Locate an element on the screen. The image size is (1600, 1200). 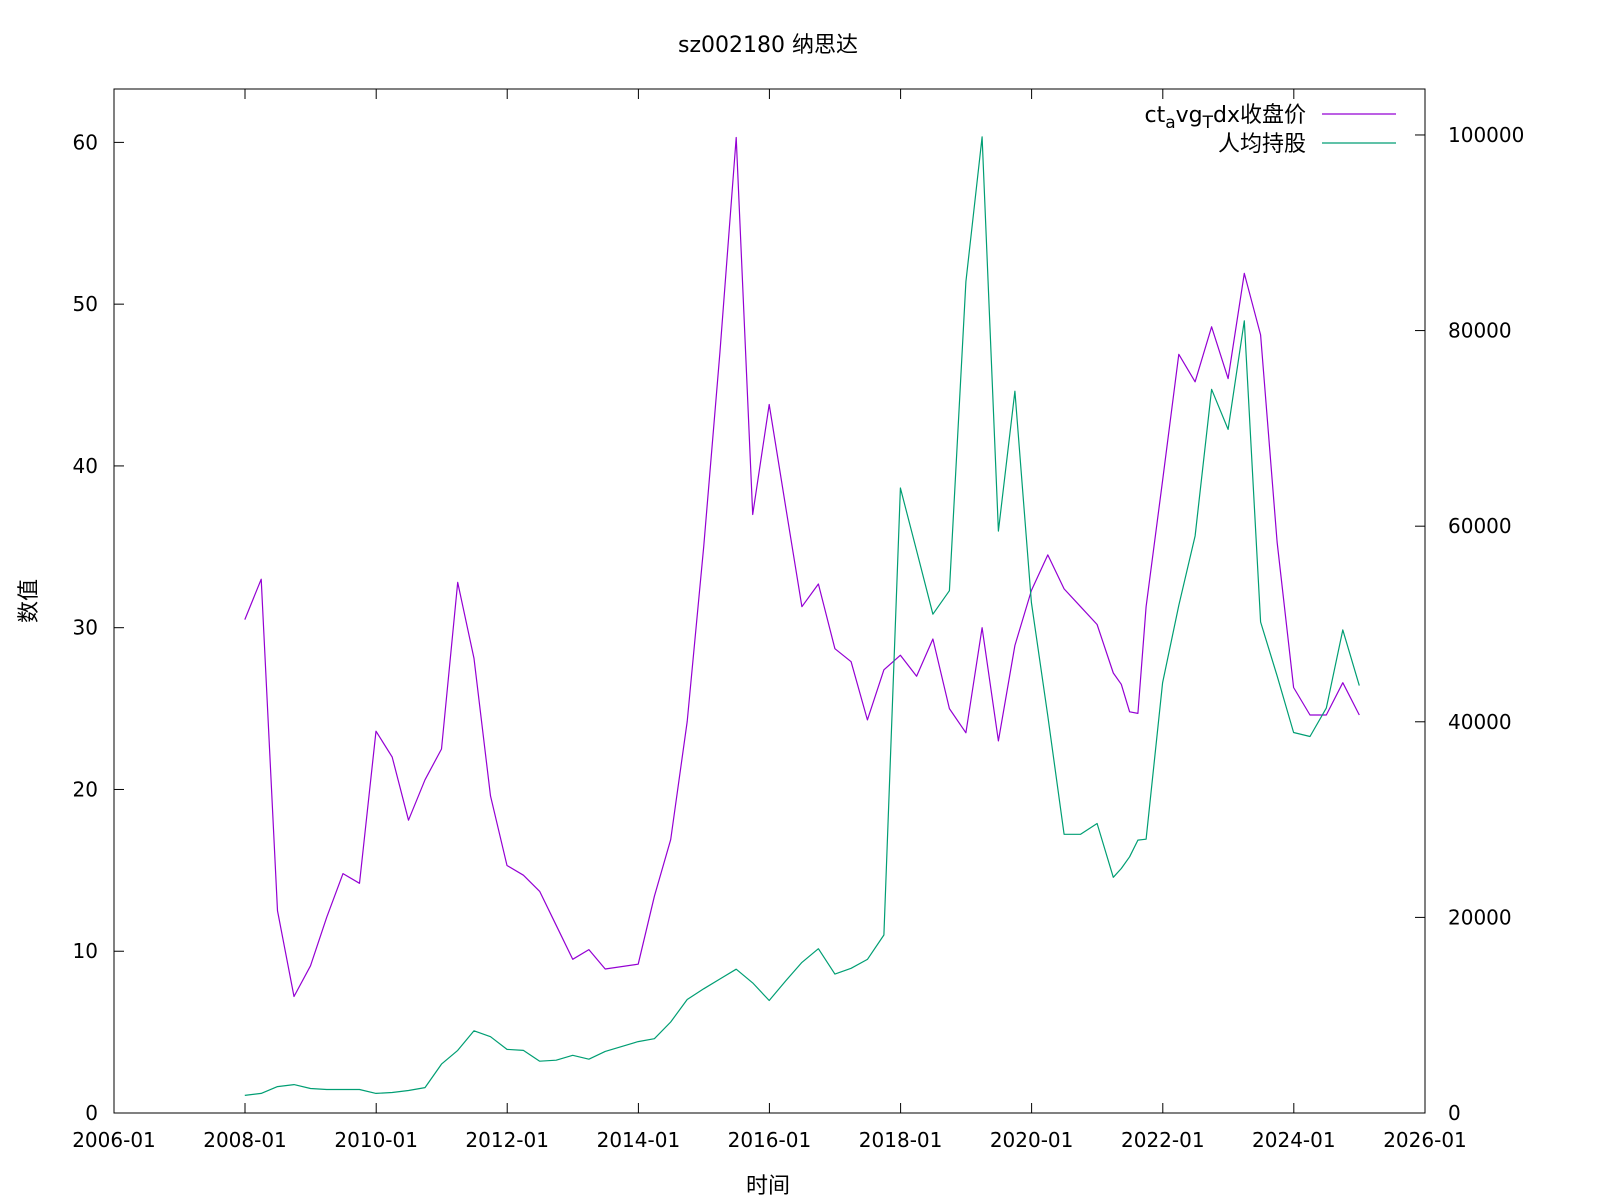
y-right-tick-label: 100000 is located at coordinates (1486, 135).